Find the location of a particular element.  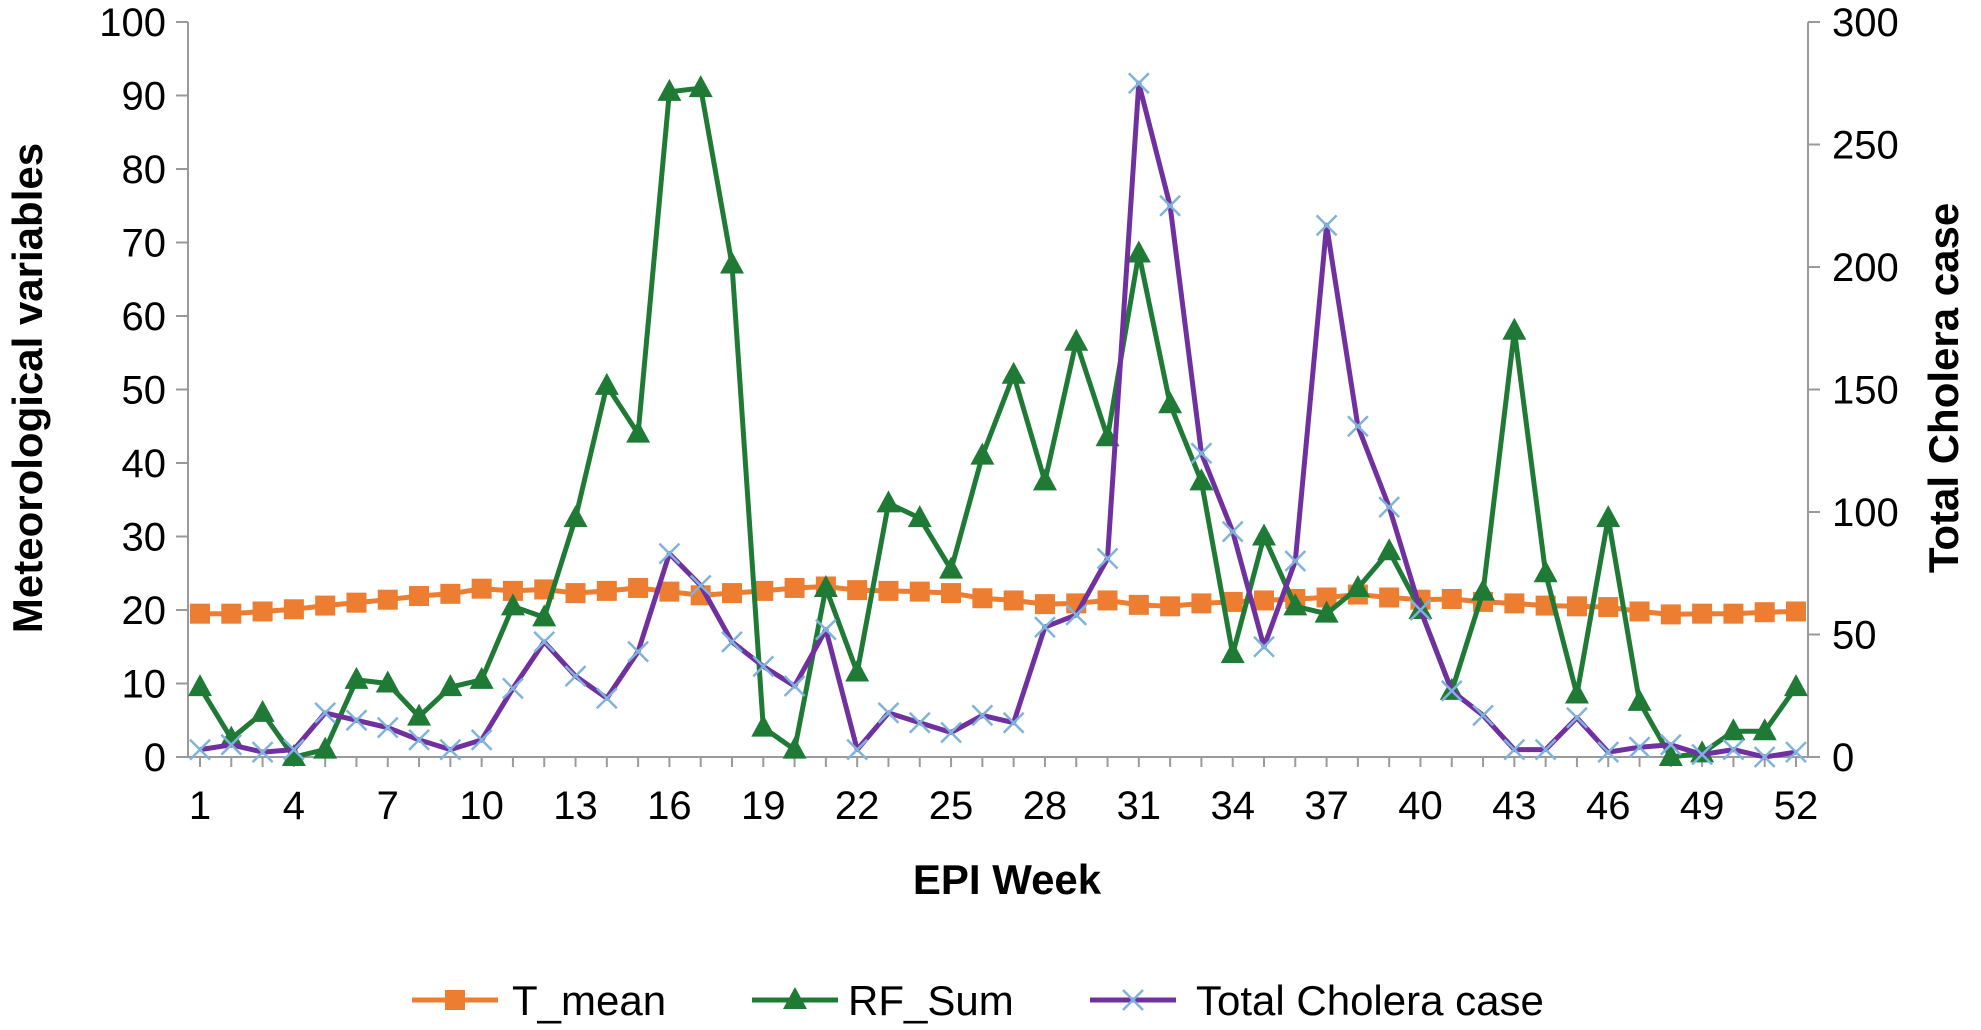

x-tick-label: 7 is located at coordinates (388, 806).